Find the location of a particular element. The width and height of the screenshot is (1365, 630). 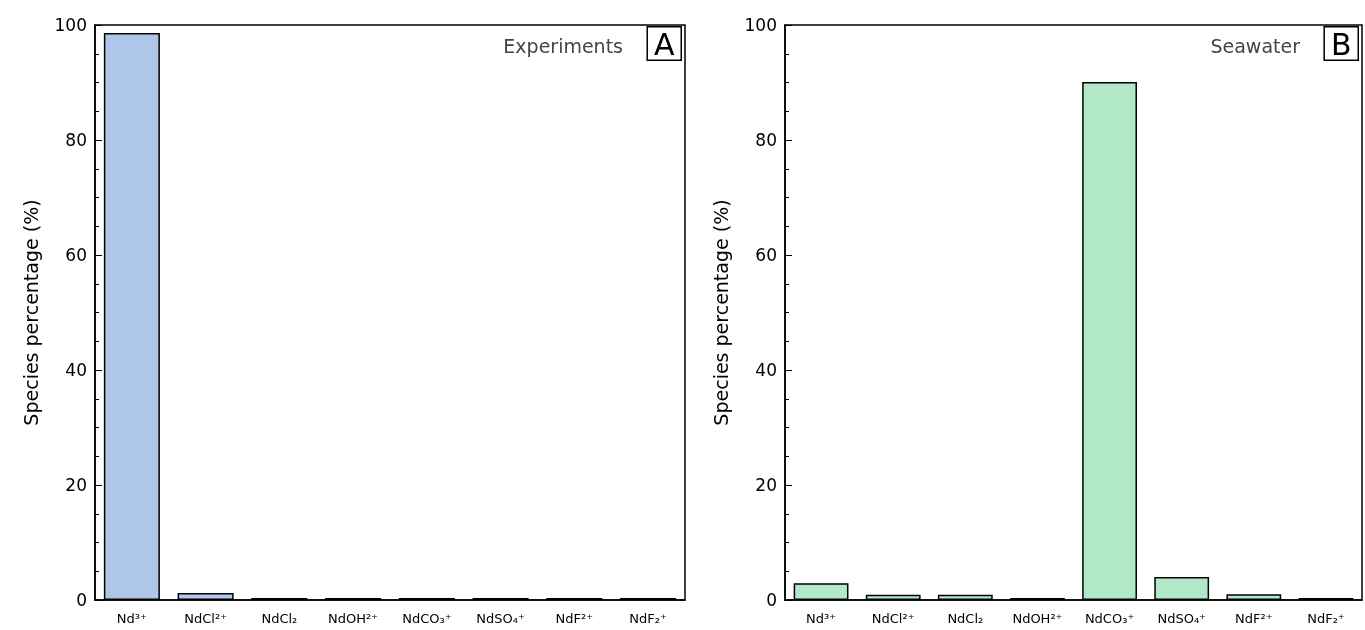

annotation: A is located at coordinates (664, 44).